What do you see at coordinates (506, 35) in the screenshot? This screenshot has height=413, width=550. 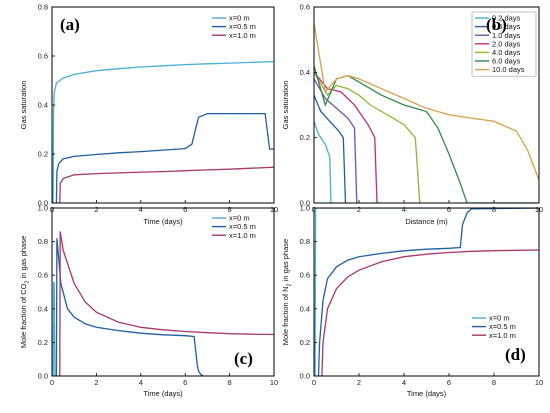 I see `legend-label: 1.0 days` at bounding box center [506, 35].